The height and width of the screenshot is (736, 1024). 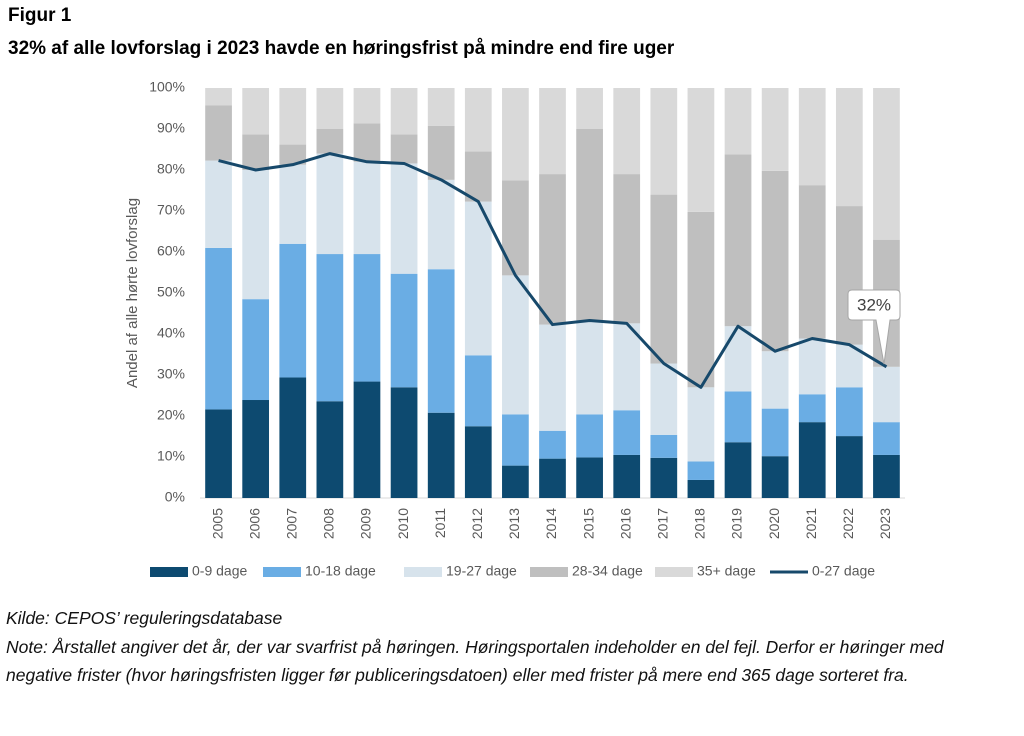 I want to click on y-tick-label: 70%, so click(x=171, y=210).